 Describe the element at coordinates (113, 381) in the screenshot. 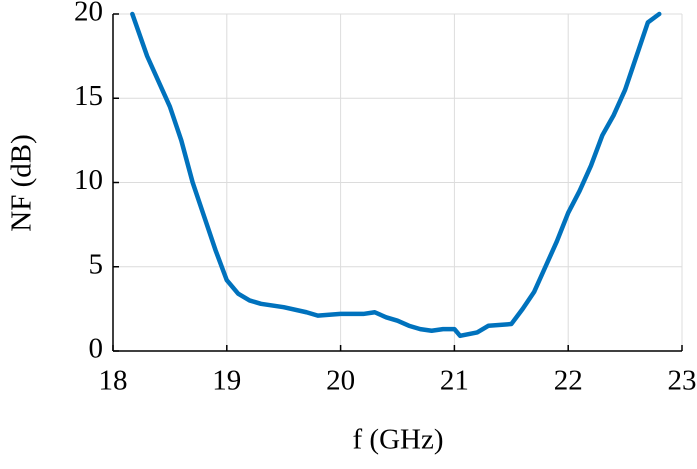

I see `x-tick-label: 18` at that location.